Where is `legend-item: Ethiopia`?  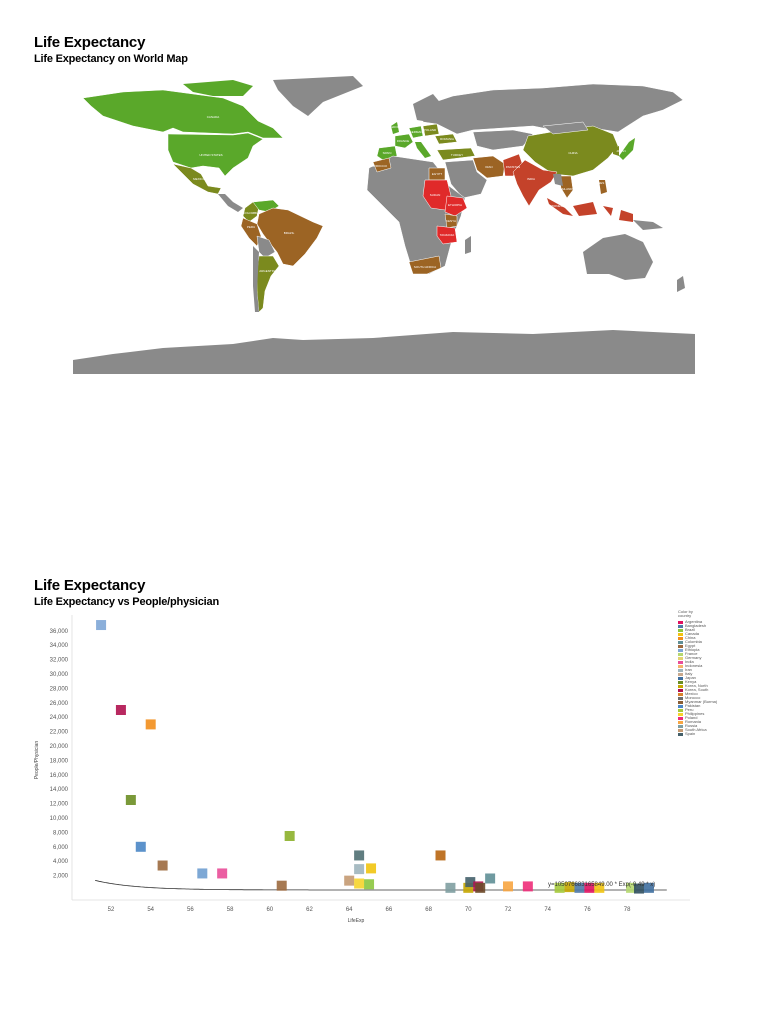
legend-item: Ethiopia is located at coordinates (697, 650).